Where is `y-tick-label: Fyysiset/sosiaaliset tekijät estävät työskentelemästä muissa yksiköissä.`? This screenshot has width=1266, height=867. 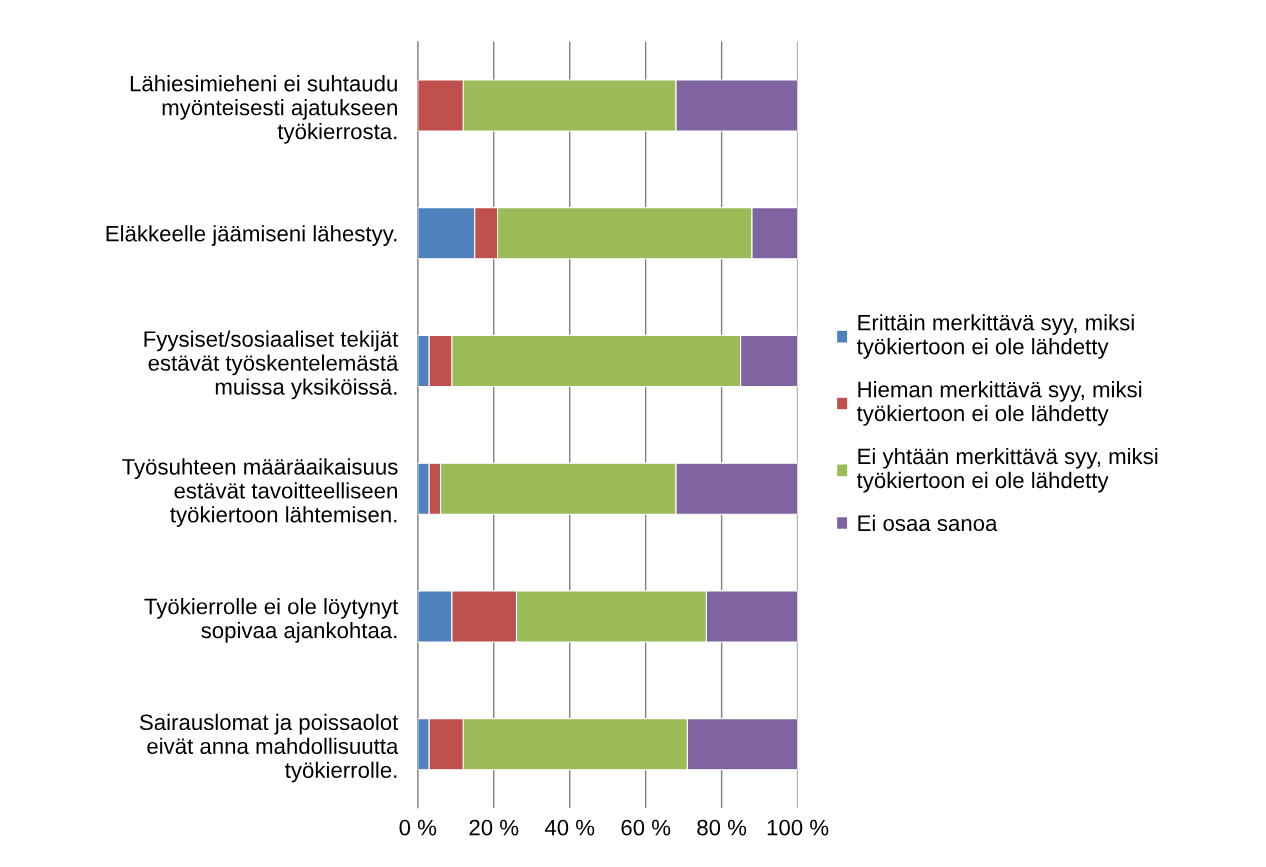
y-tick-label: Fyysiset/sosiaaliset tekijät estävät työskentelemästä muissa yksiköissä. is located at coordinates (271, 365).